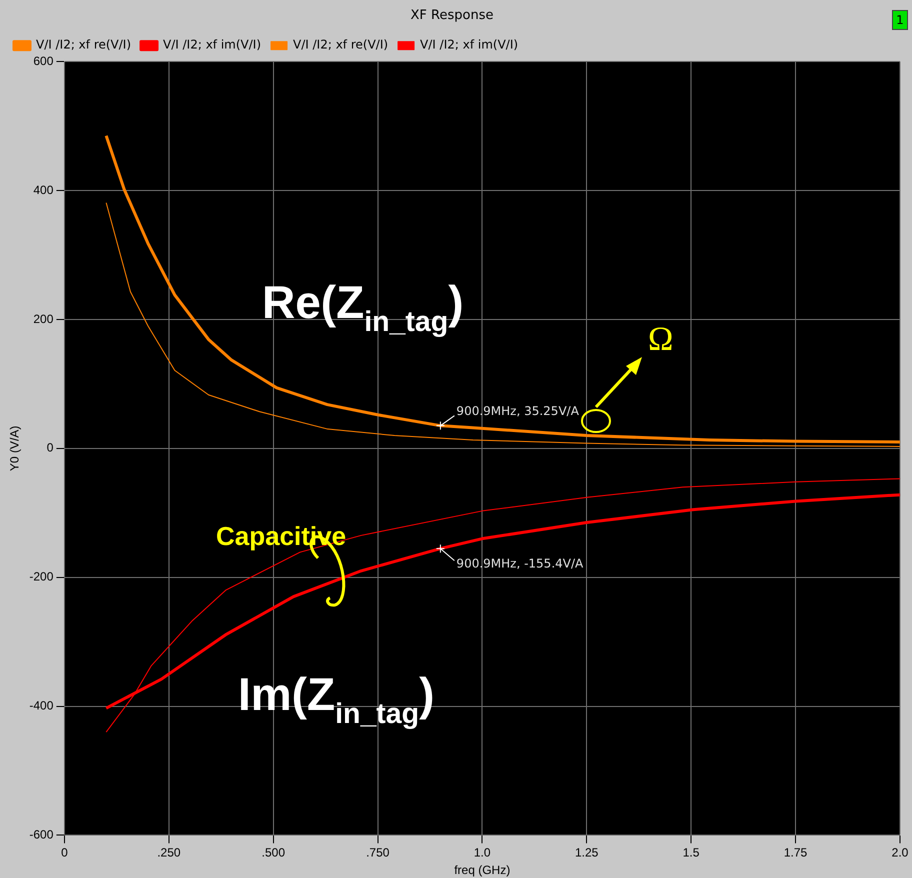 The height and width of the screenshot is (878, 912). I want to click on x-tick-label: .750, so click(378, 853).